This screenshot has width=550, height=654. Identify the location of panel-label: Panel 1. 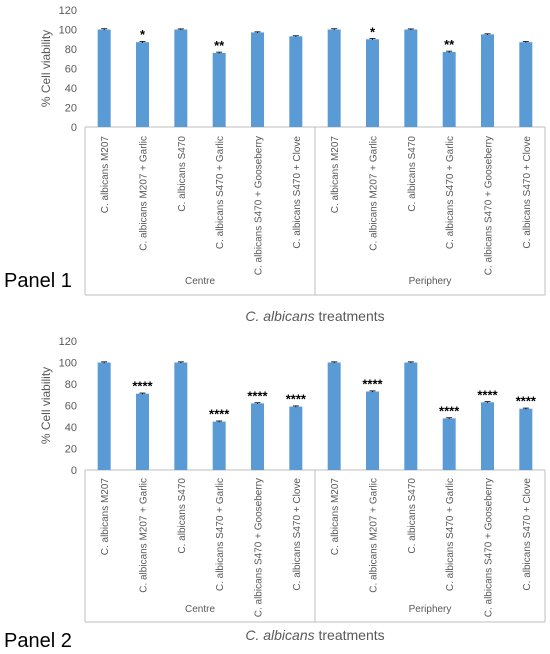
(38, 281).